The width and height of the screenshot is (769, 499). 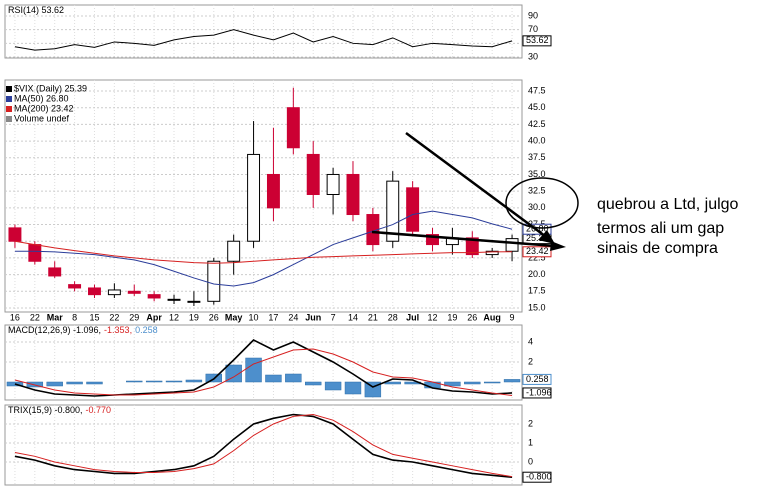 What do you see at coordinates (537, 140) in the screenshot?
I see `y-tick-label: 40.0` at bounding box center [537, 140].